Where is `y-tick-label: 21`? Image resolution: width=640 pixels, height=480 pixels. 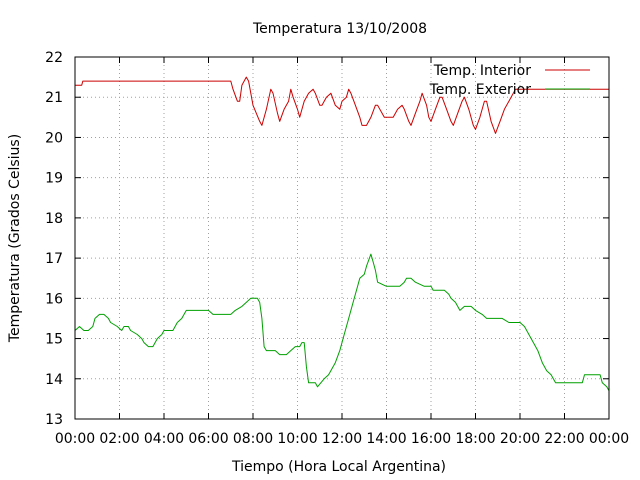 y-tick-label: 21 is located at coordinates (54, 98).